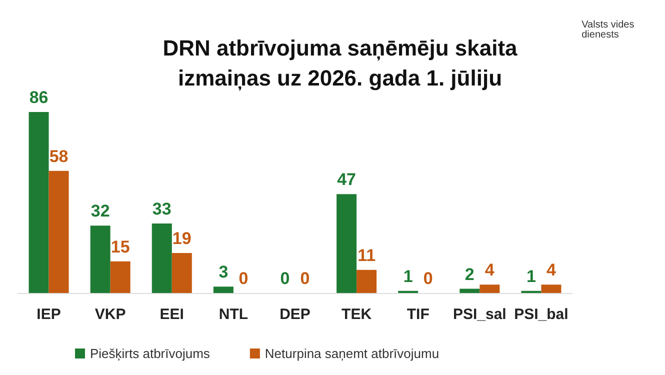  I want to click on x-tick-label: IEP, so click(48, 314).